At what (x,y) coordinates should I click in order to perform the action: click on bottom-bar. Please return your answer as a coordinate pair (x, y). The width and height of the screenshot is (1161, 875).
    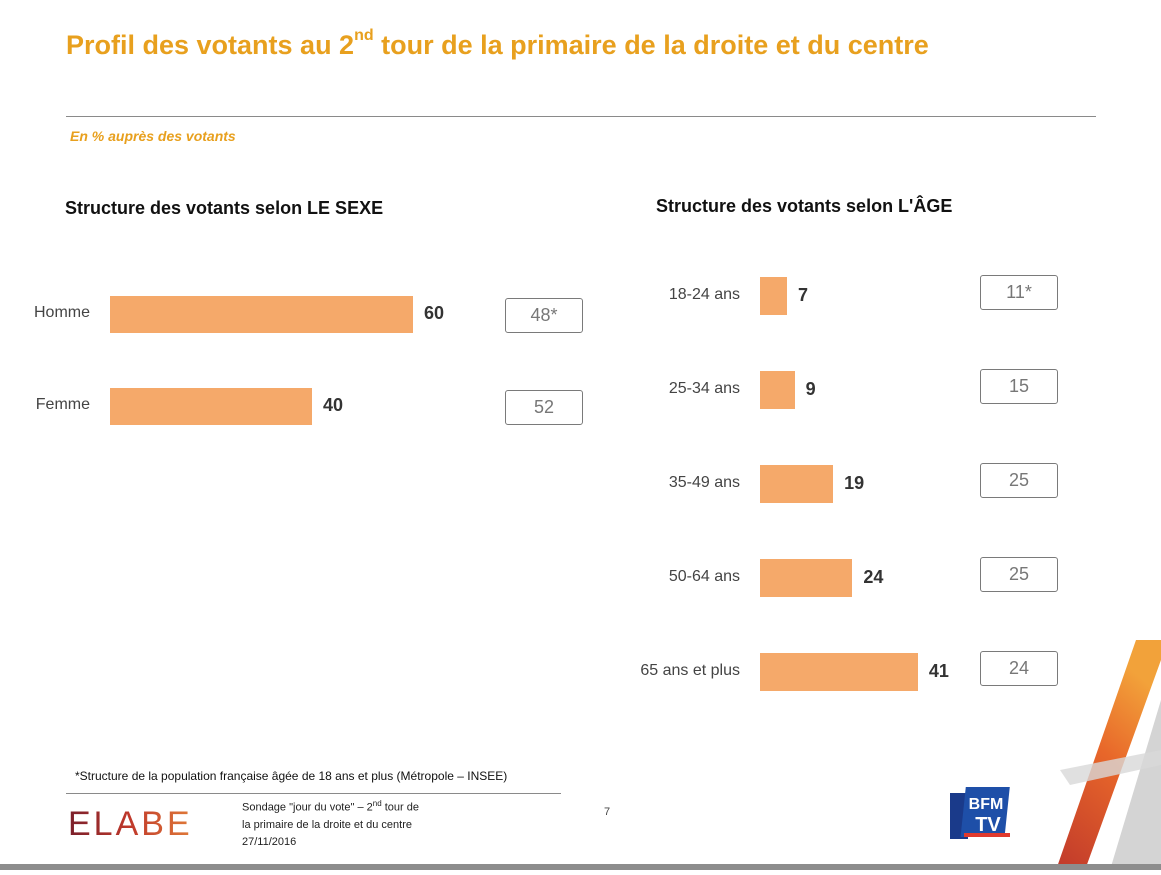
    Looking at the image, I should click on (580, 867).